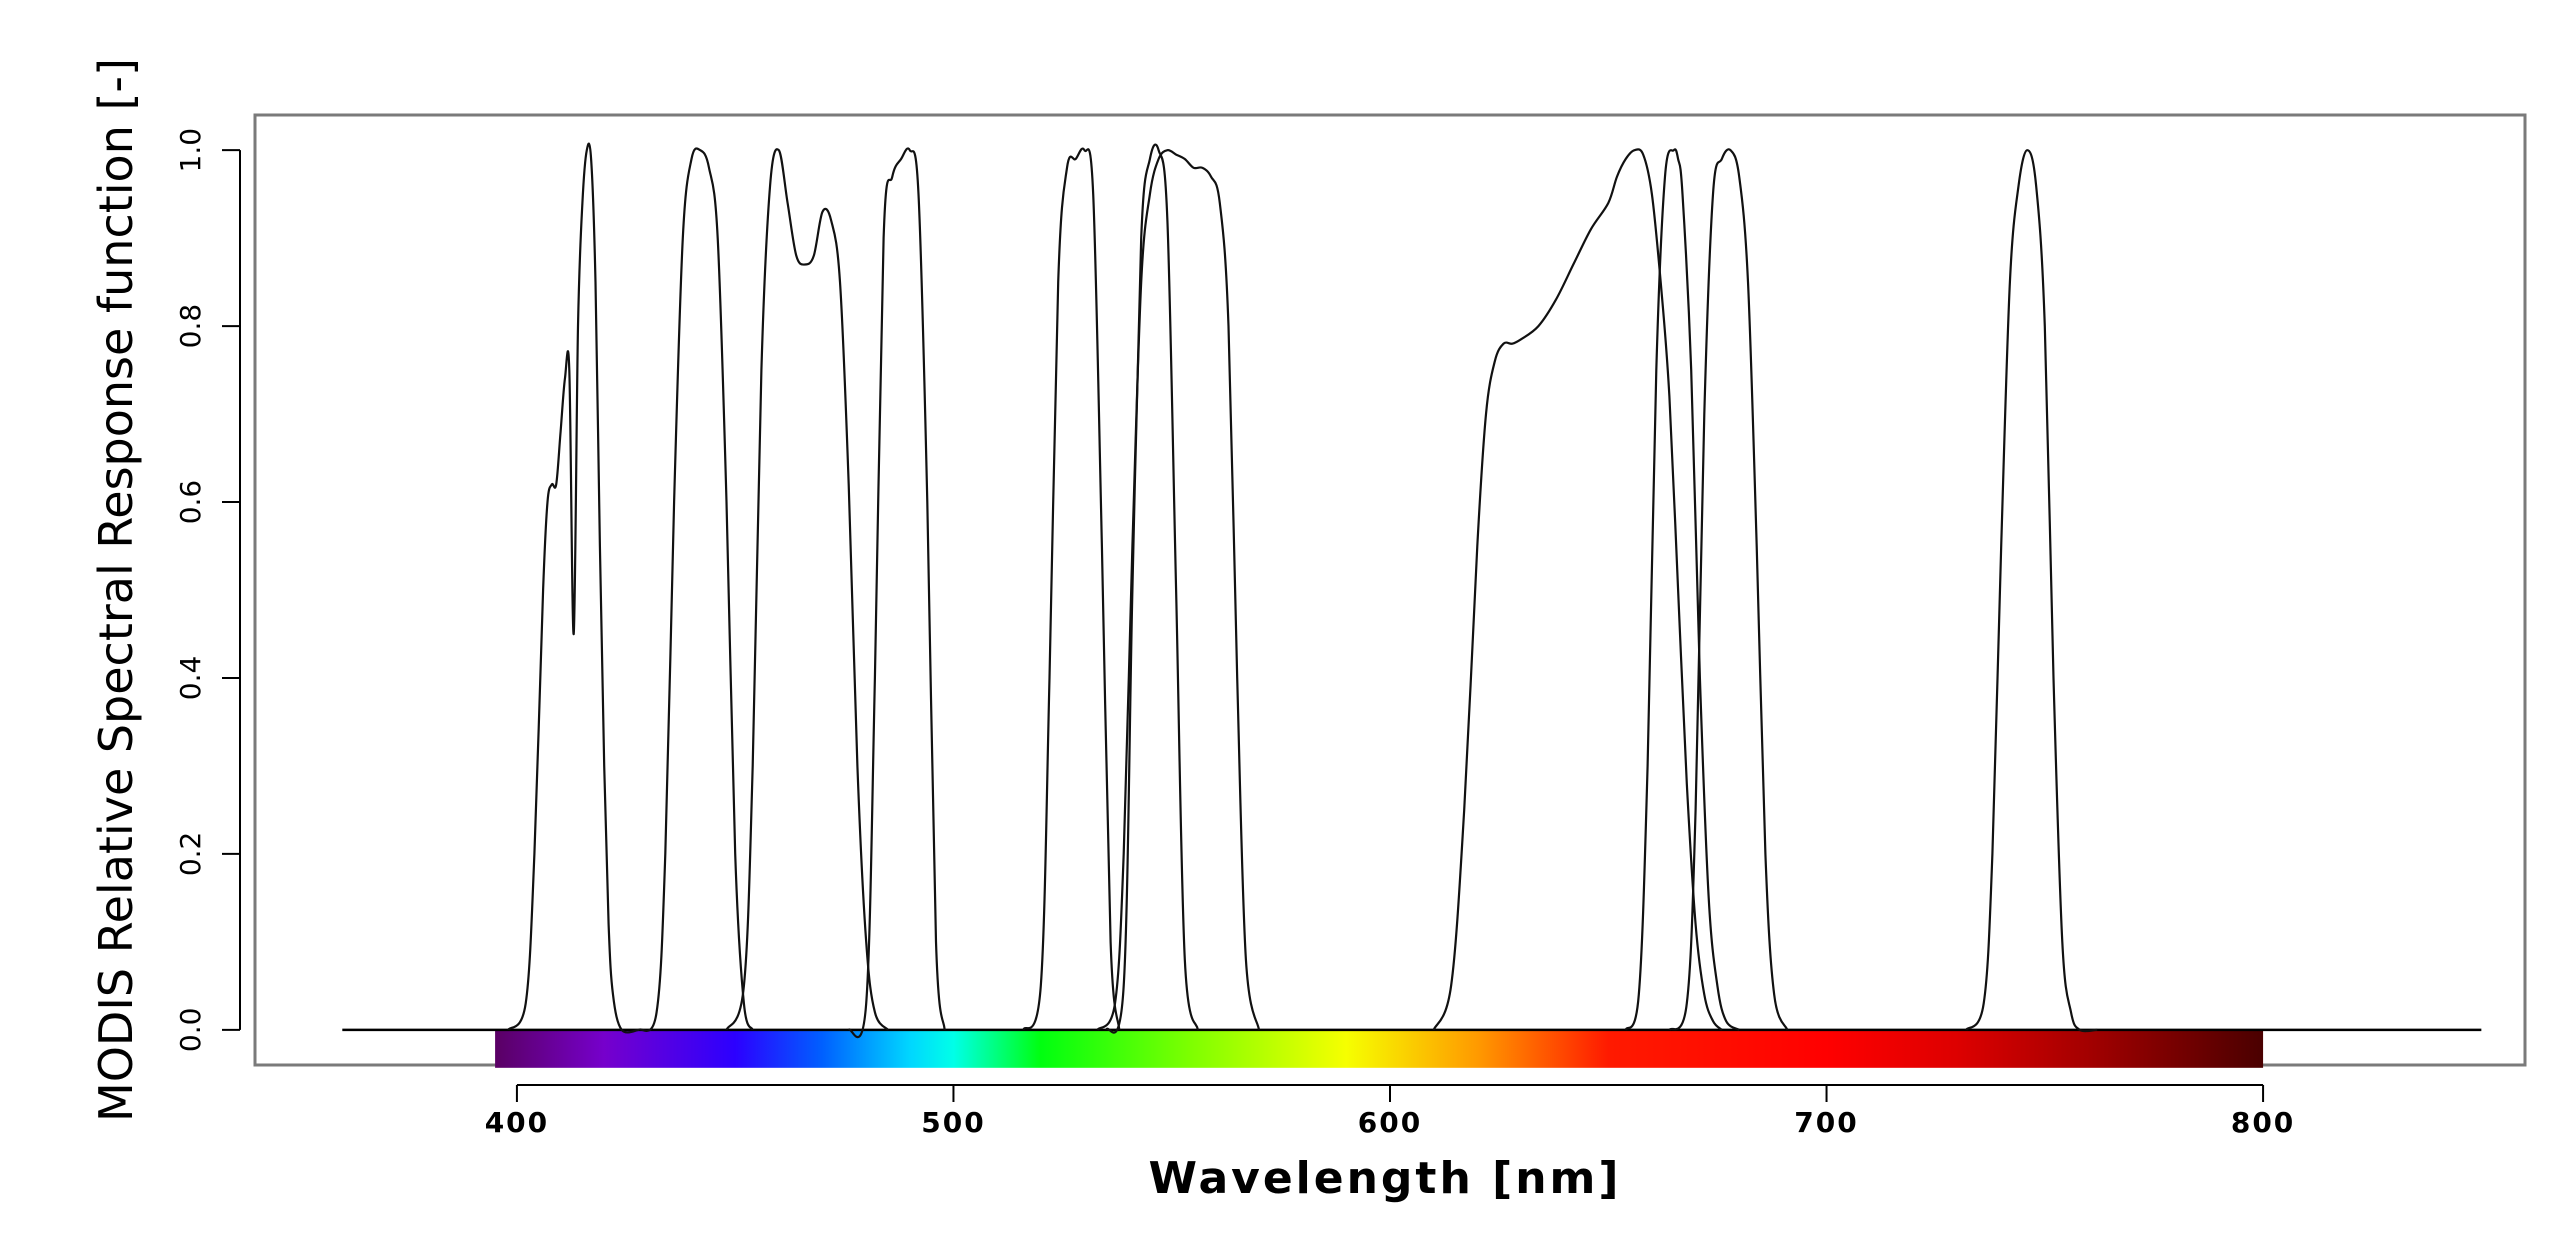 This screenshot has height=1233, width=2568. I want to click on y-tick-label: 0.6, so click(190, 502).